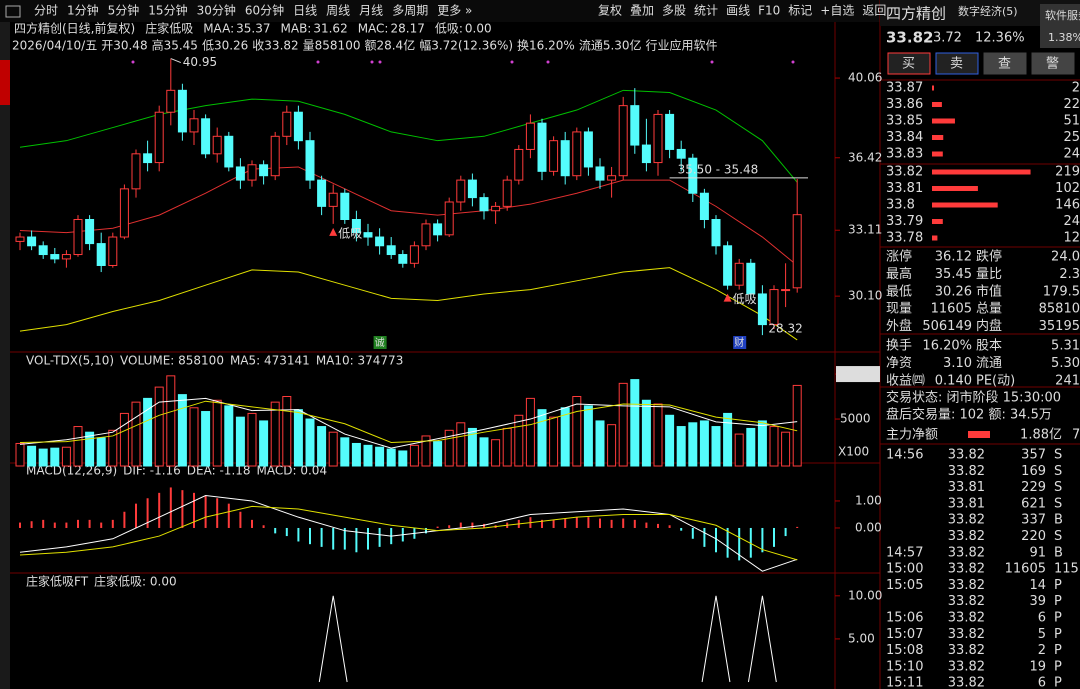 The width and height of the screenshot is (1080, 689). I want to click on trade-time: 14:56, so click(904, 455).